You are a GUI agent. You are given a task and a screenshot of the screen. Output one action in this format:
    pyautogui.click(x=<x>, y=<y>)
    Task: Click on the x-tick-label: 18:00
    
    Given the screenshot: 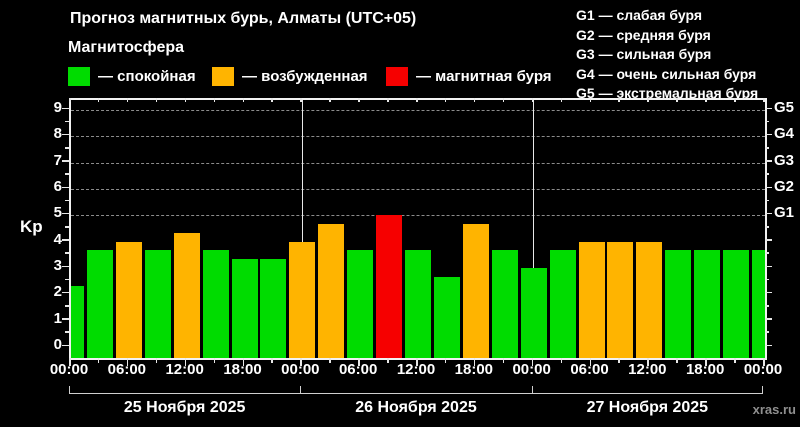 What is the action you would take?
    pyautogui.click(x=474, y=369)
    